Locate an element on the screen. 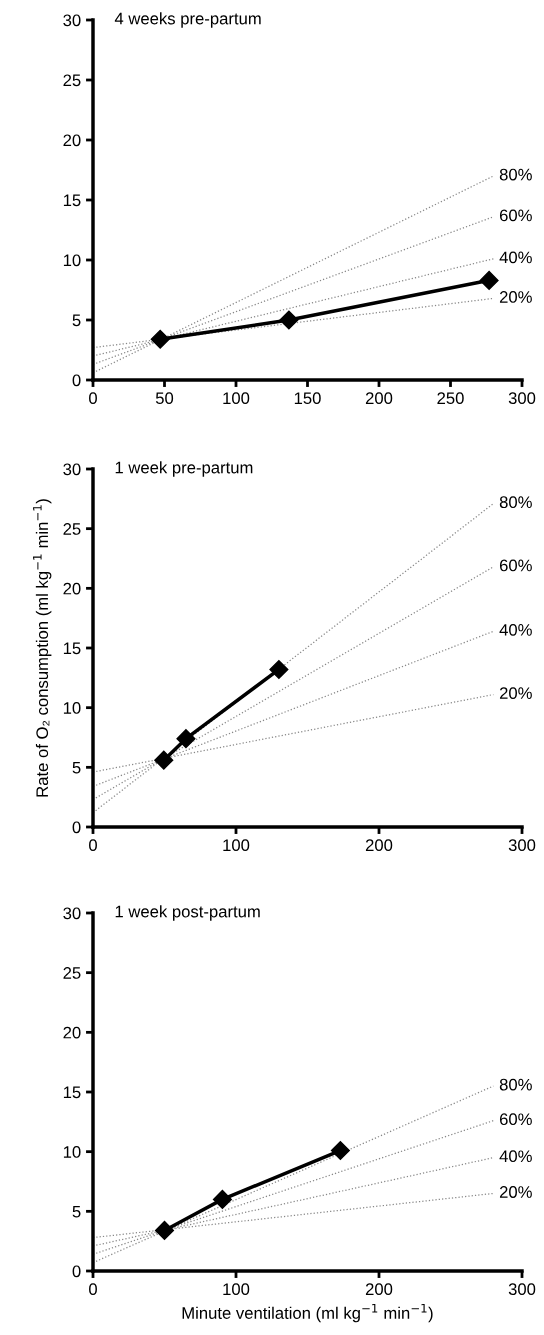 The height and width of the screenshot is (1335, 544). chart-title: 4 weeks pre-partum is located at coordinates (187, 20).